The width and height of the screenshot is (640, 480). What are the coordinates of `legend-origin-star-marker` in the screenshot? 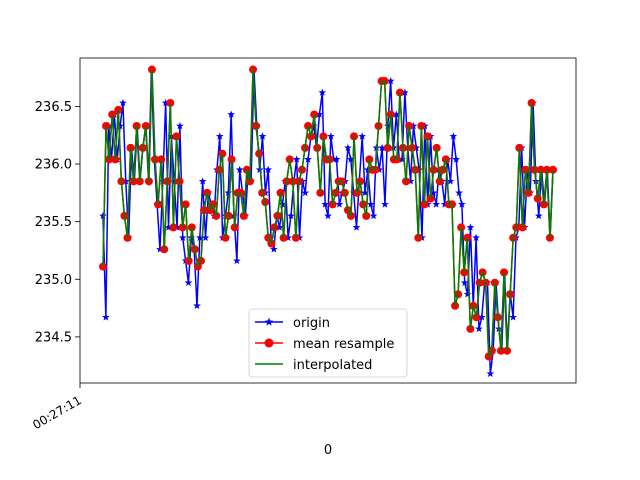 It's located at (269, 321).